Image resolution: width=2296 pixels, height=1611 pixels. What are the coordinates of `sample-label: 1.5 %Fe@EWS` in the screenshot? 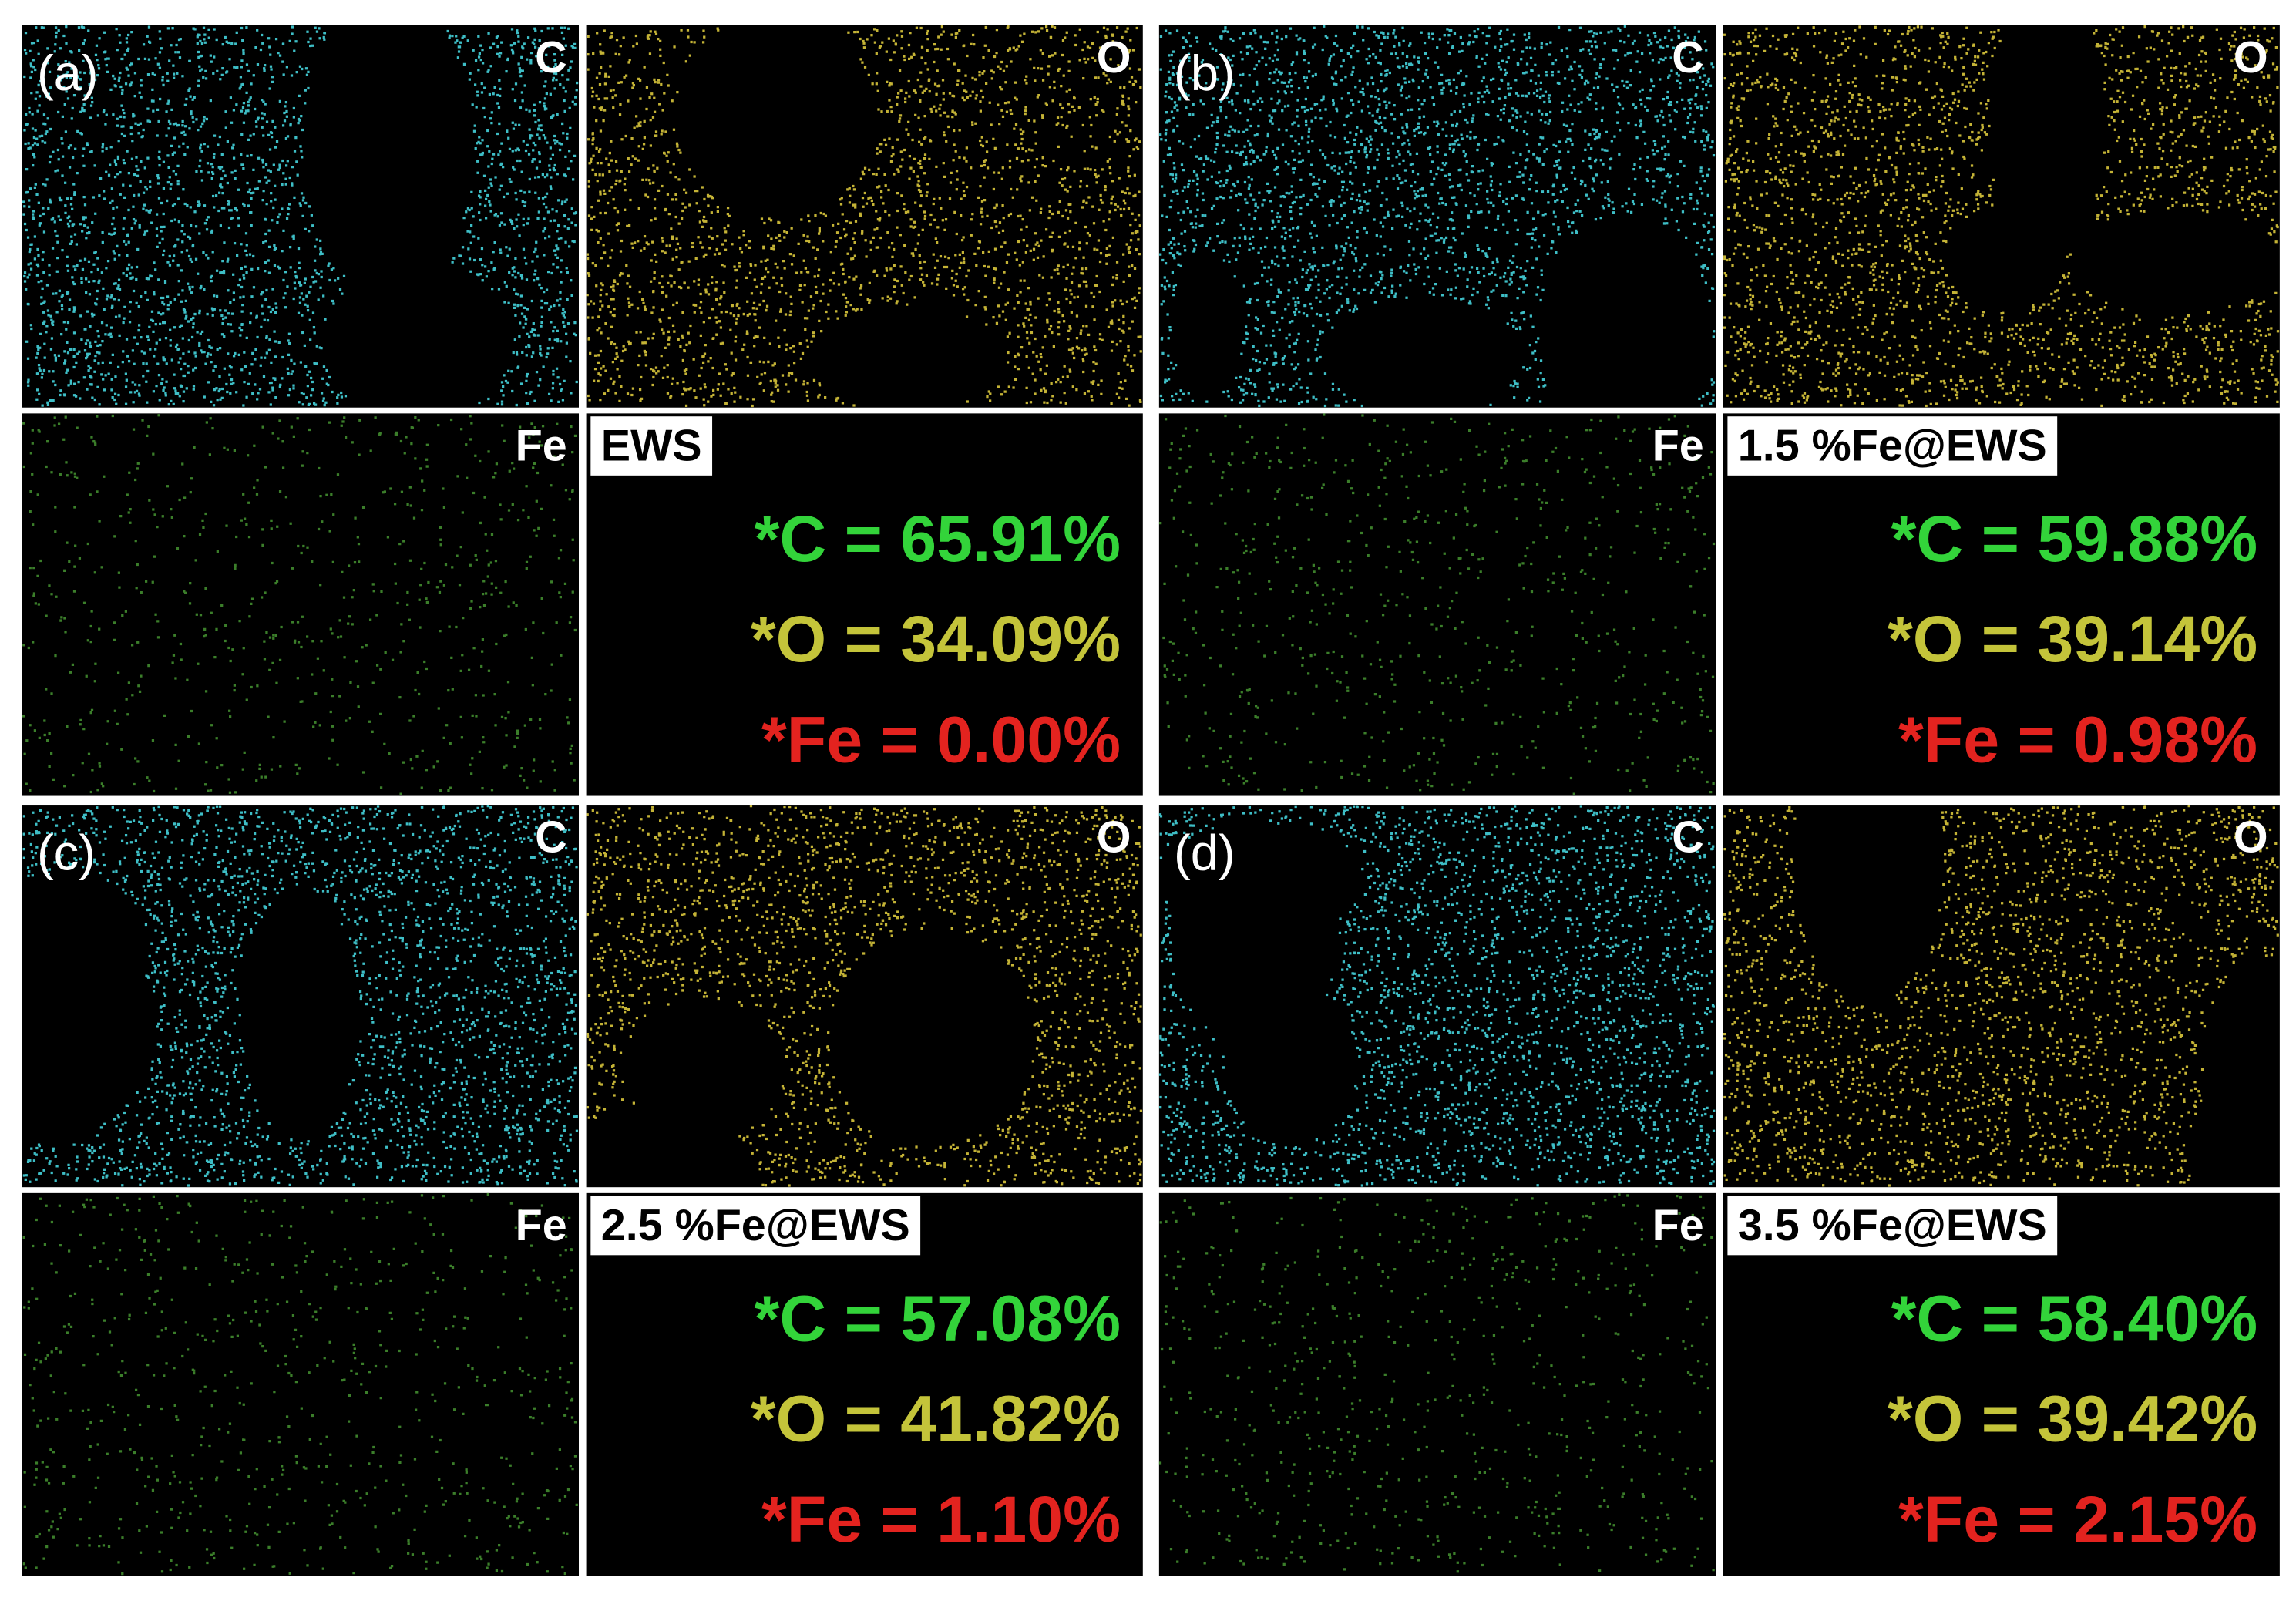 It's located at (1893, 446).